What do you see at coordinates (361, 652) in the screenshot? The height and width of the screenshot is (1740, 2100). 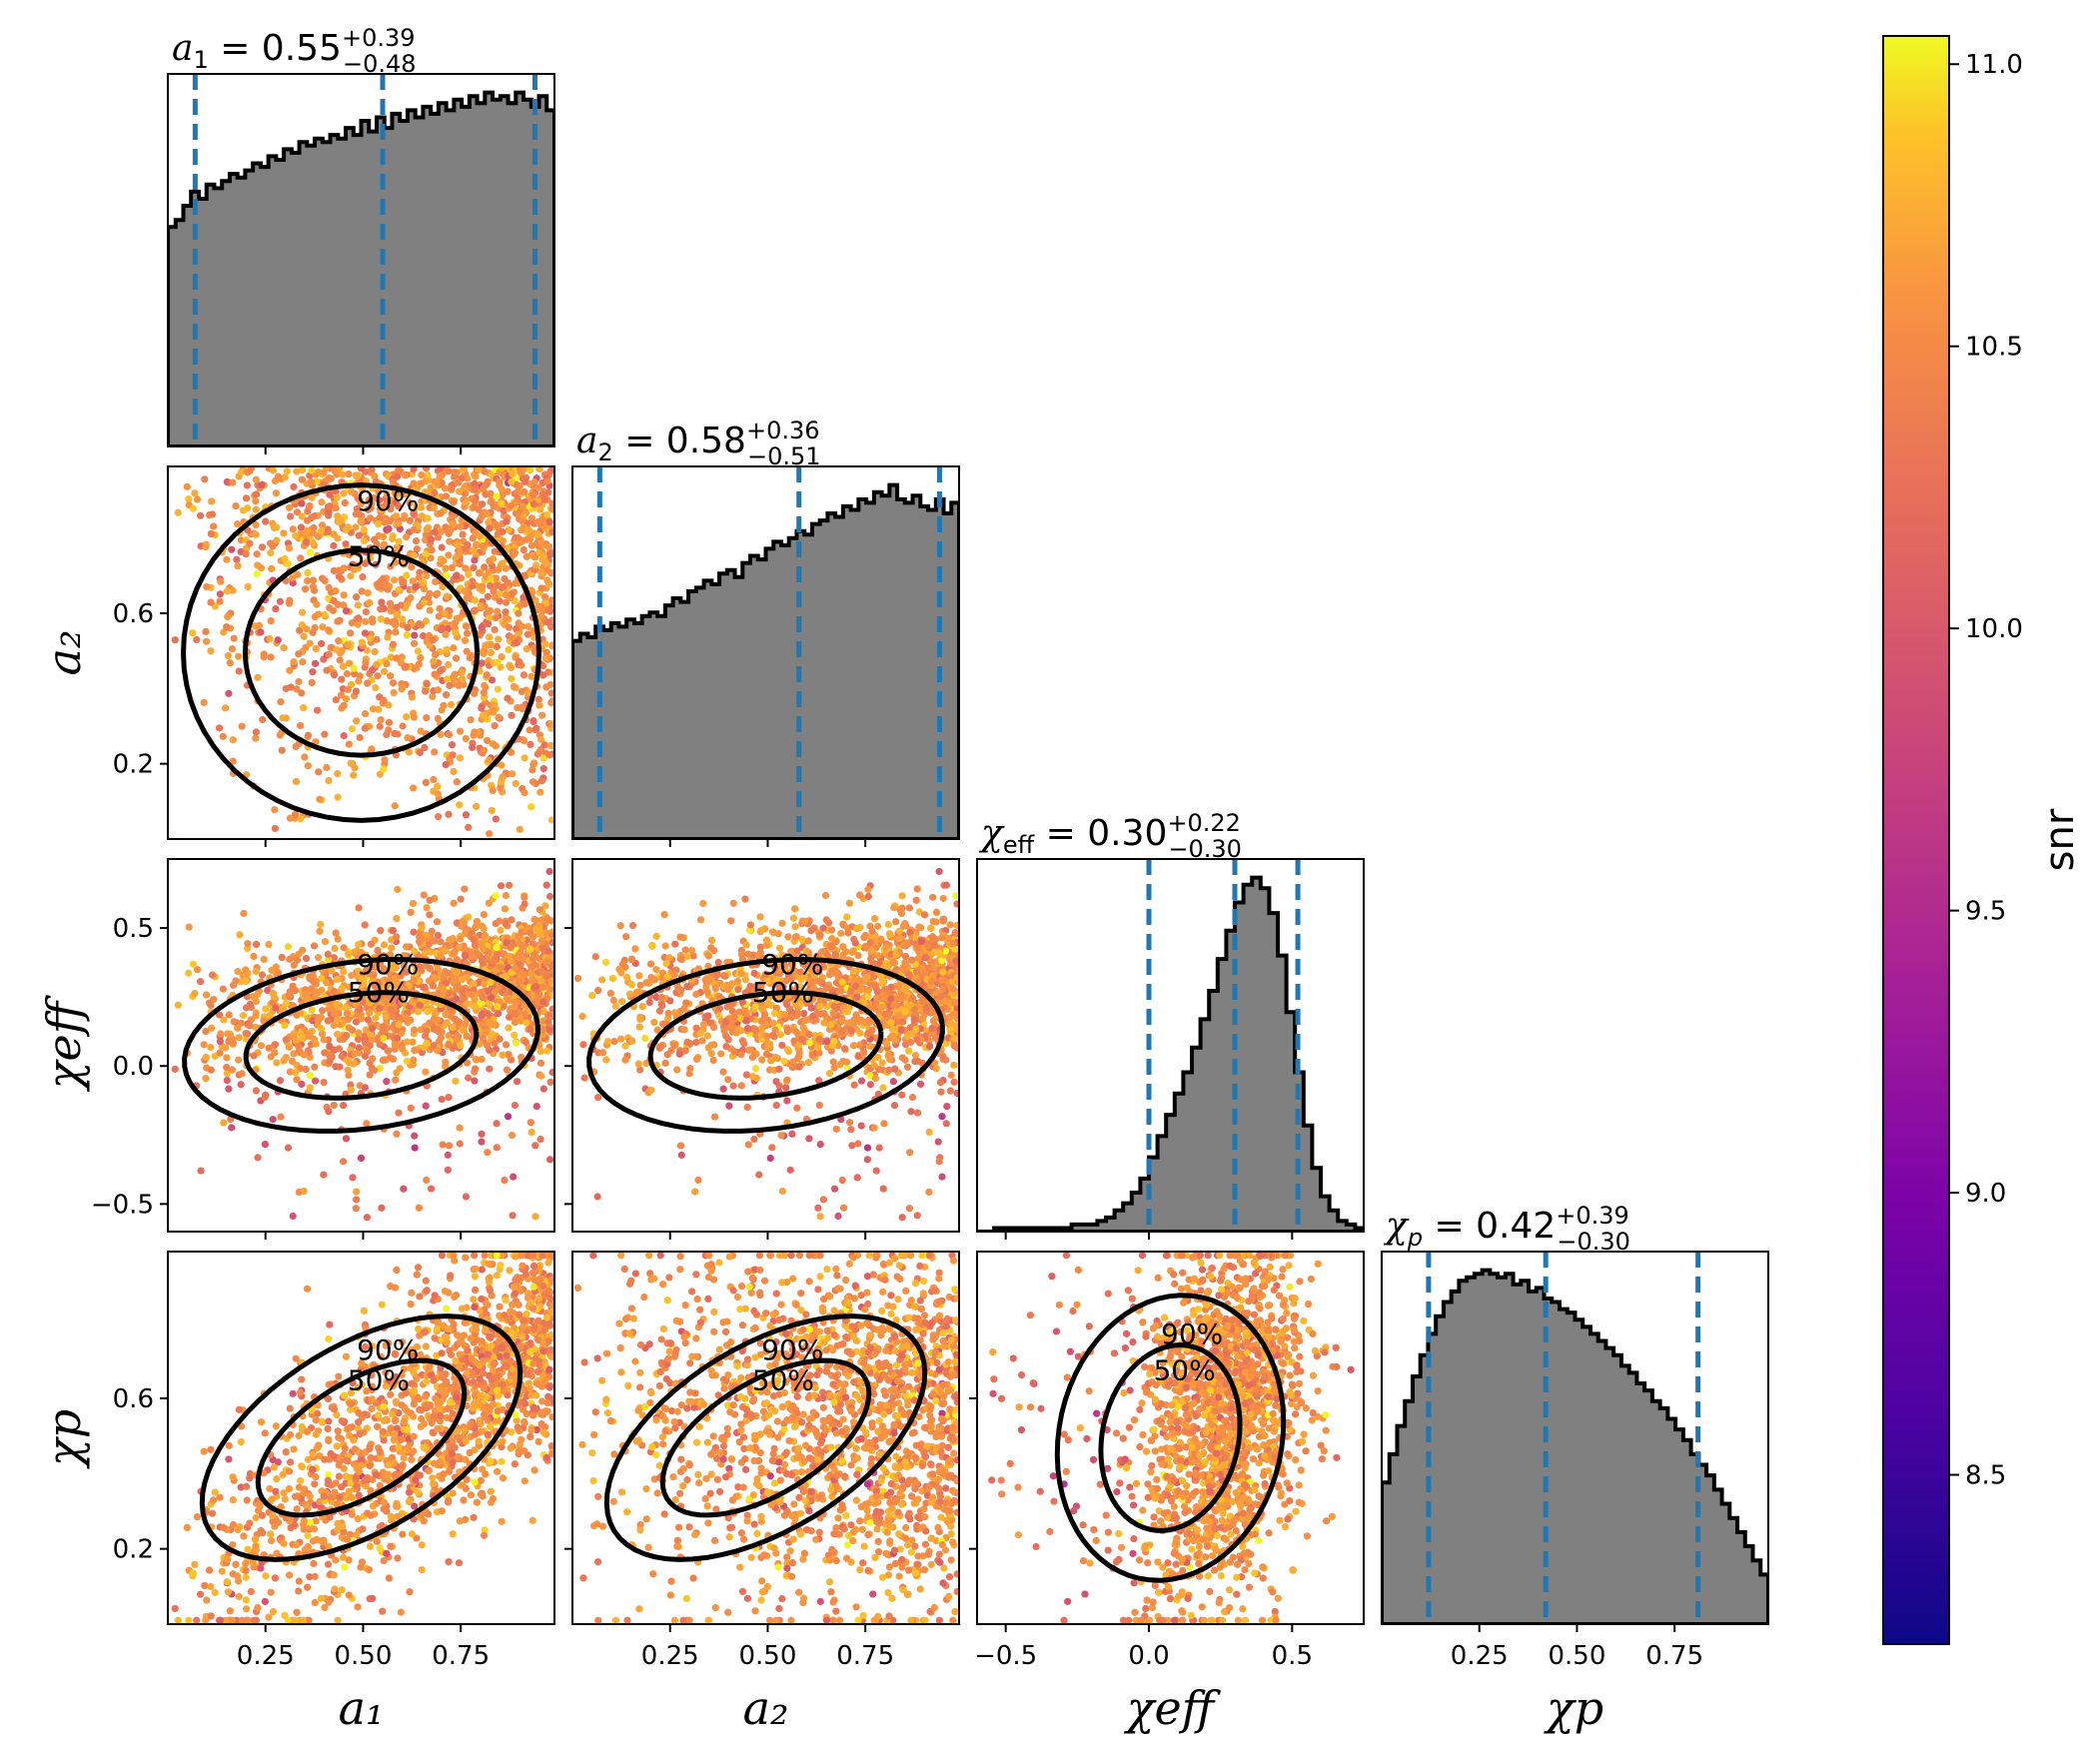 I see `contour-50pct-a2-vs-a1` at bounding box center [361, 652].